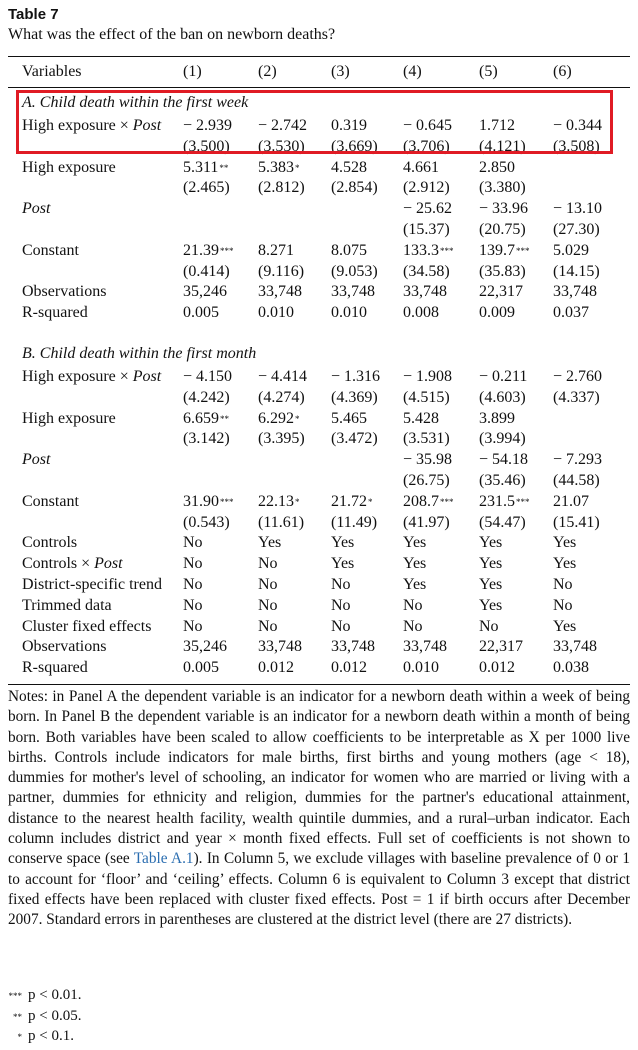 The height and width of the screenshot is (1050, 638). I want to click on panel-a-cell-col-5: (4.121), so click(502, 146).